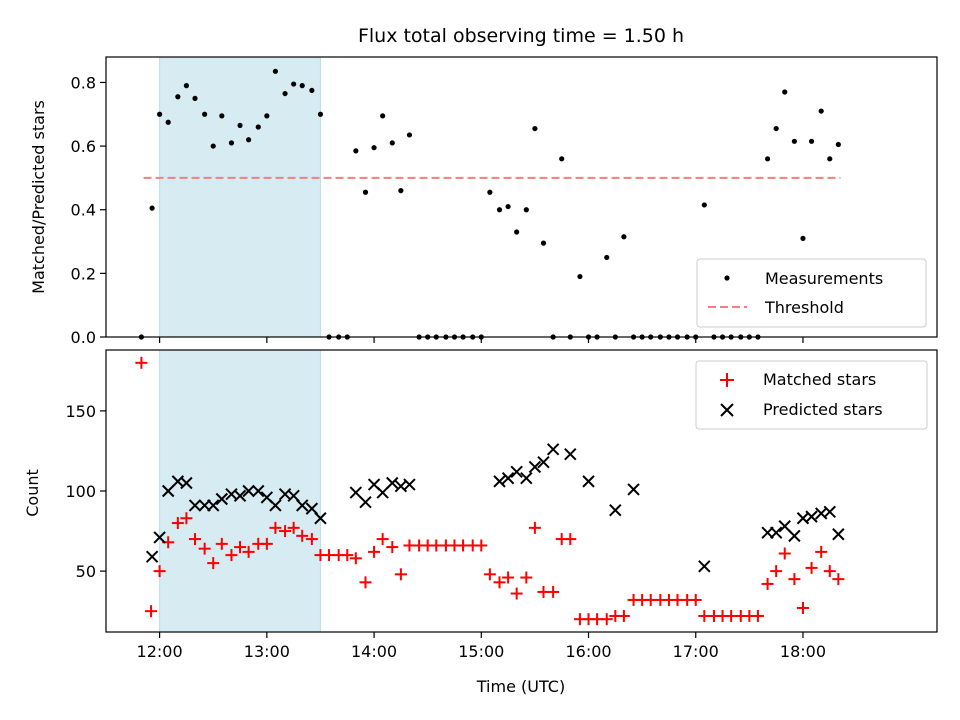 The image size is (960, 720). What do you see at coordinates (804, 307) in the screenshot?
I see `legend-threshold-label: Threshold` at bounding box center [804, 307].